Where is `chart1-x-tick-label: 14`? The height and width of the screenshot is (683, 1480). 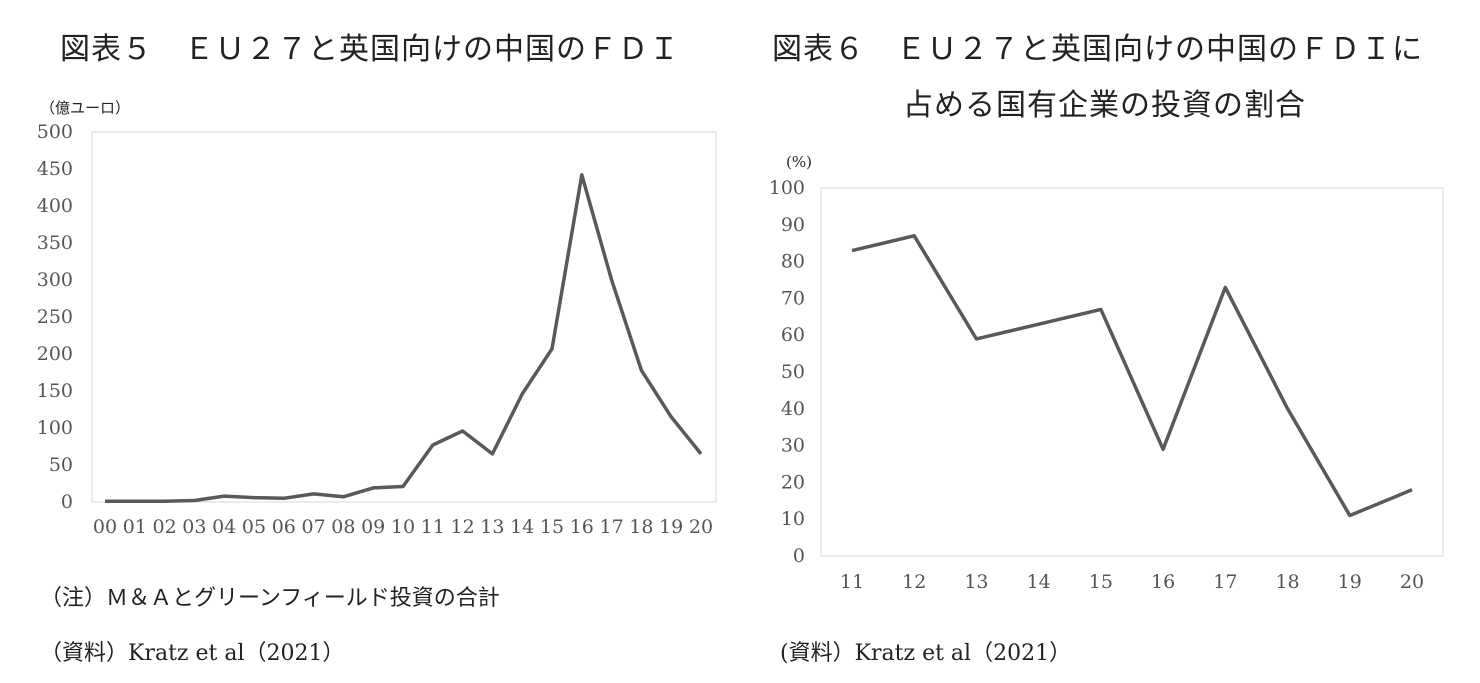
chart1-x-tick-label: 14 is located at coordinates (522, 527).